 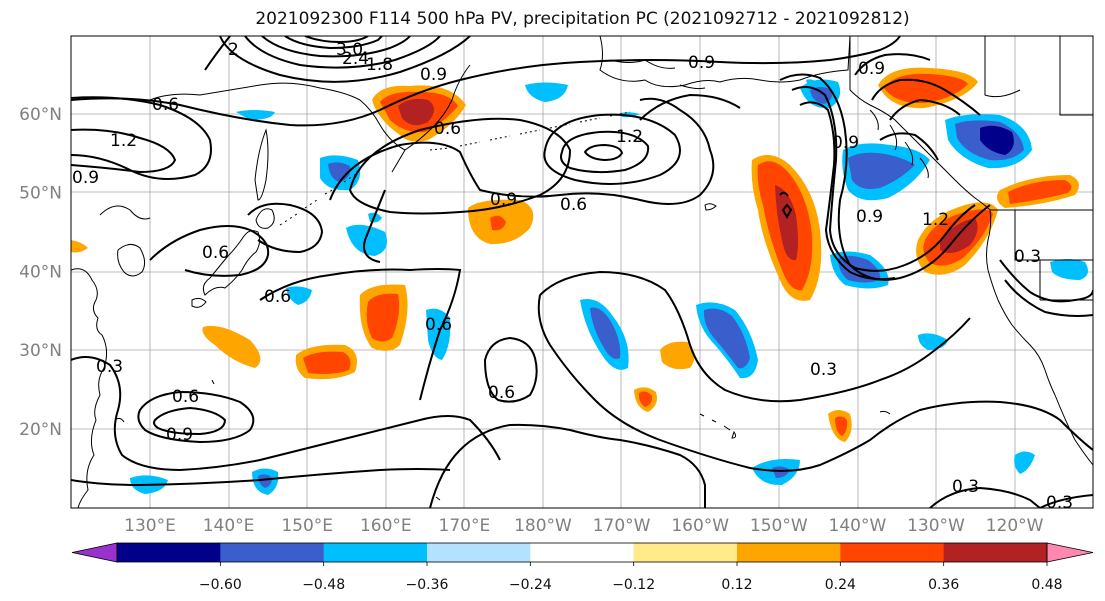 What do you see at coordinates (700, 526) in the screenshot?
I see `longitude-label: 160°W` at bounding box center [700, 526].